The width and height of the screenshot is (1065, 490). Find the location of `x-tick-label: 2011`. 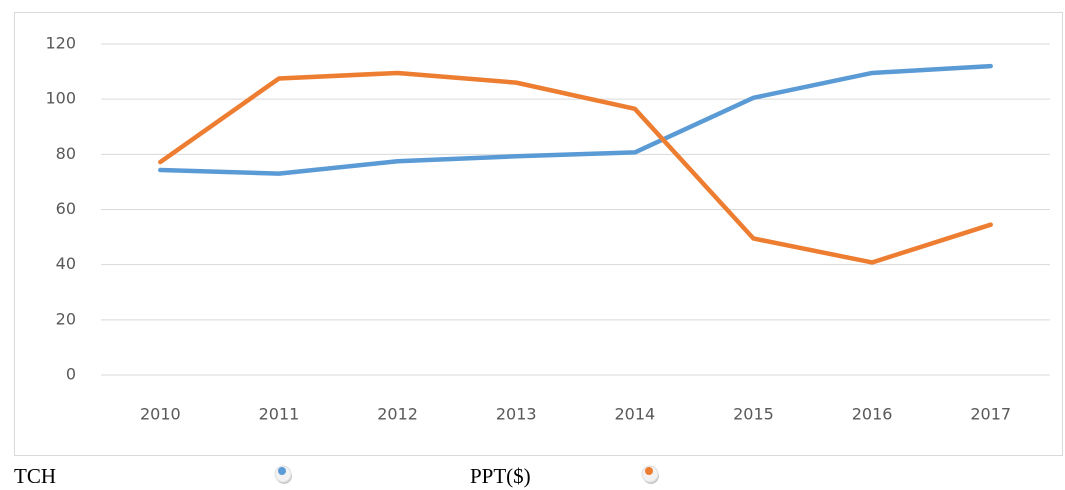

x-tick-label: 2011 is located at coordinates (279, 414).